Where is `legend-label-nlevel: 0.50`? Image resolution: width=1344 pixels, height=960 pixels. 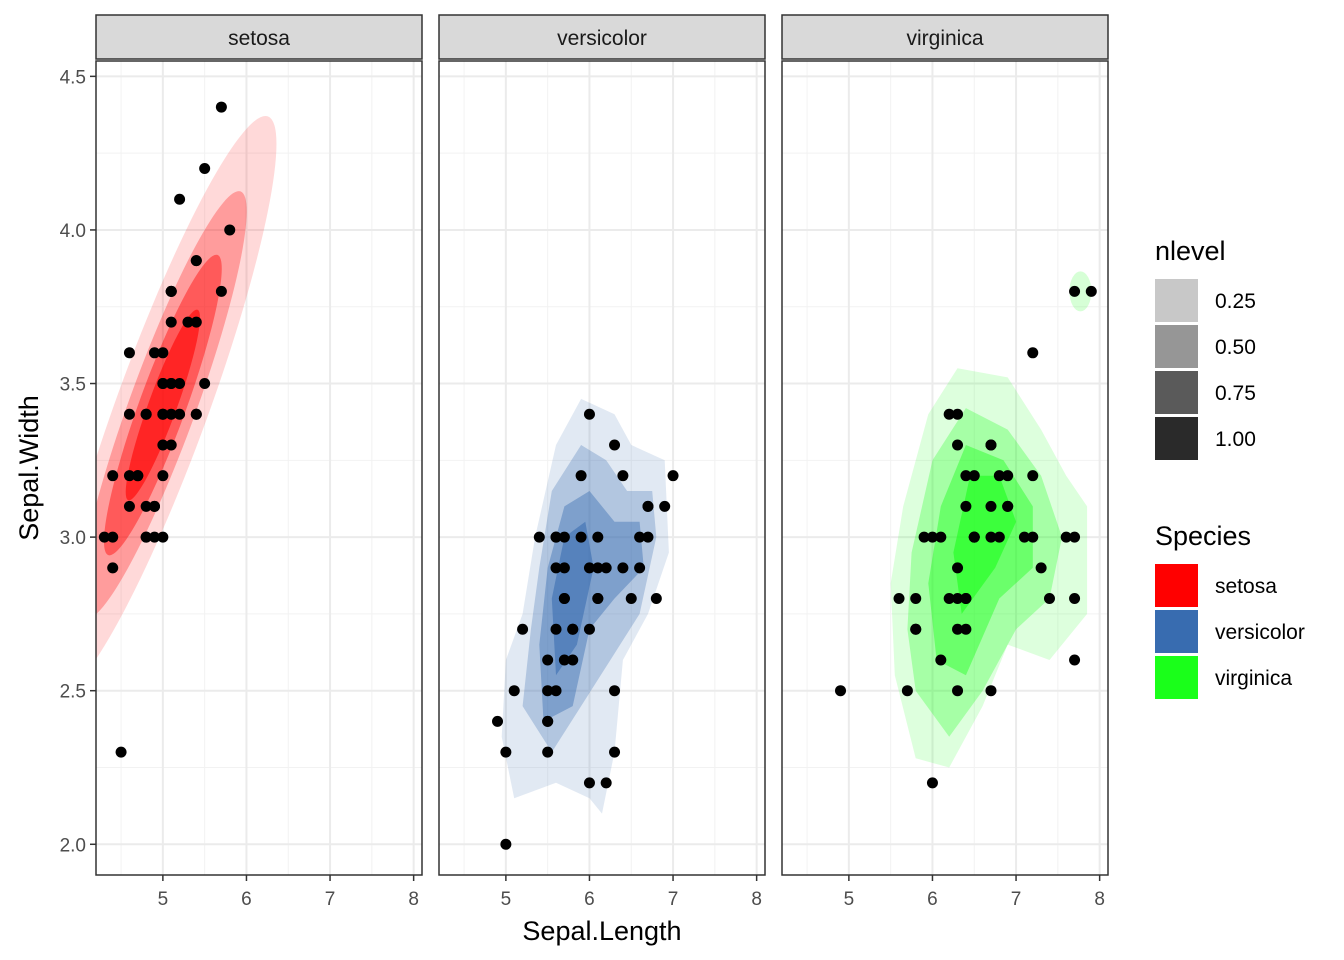
legend-label-nlevel: 0.50 is located at coordinates (1235, 347).